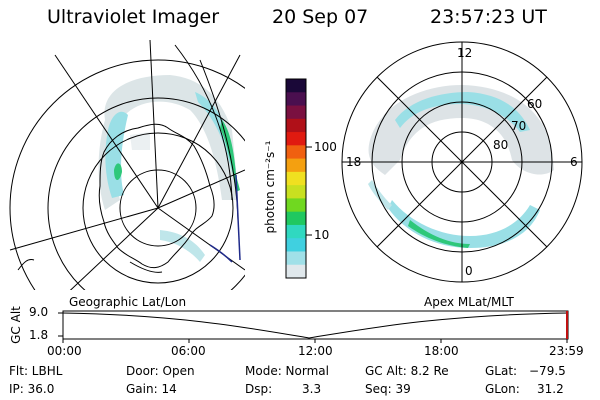  What do you see at coordinates (488, 17) in the screenshot?
I see `time-label: 23:57:23 UT` at bounding box center [488, 17].